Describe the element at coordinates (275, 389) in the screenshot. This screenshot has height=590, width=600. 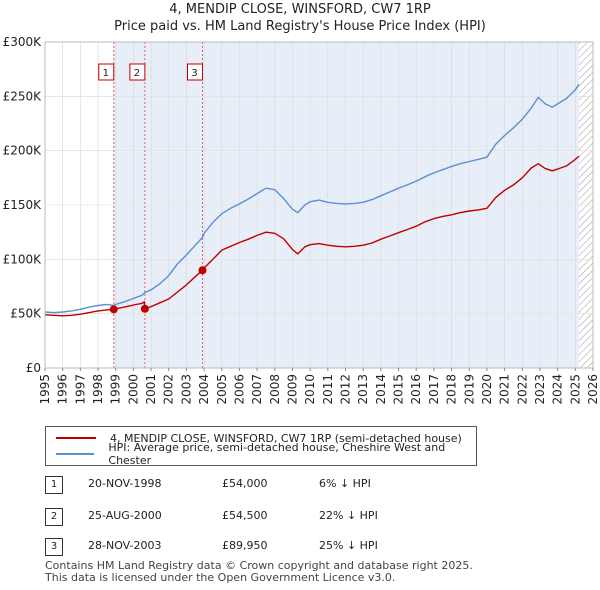
I see `x-tick-label: 2008` at that location.